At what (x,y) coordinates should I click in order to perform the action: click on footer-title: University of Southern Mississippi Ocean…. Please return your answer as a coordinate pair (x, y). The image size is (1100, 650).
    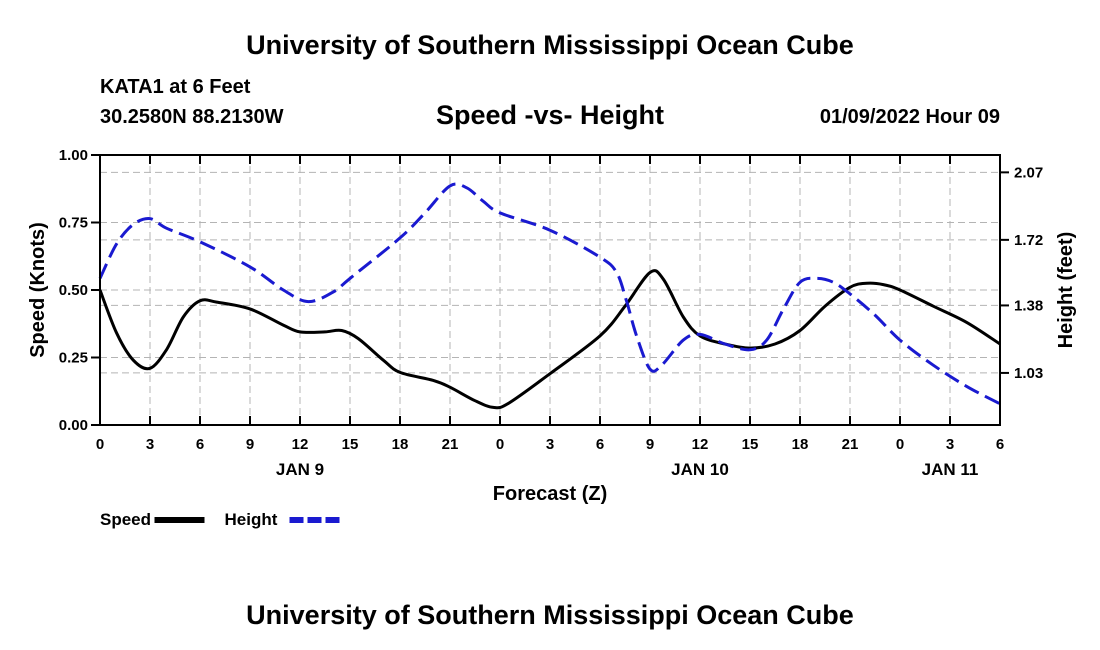
    Looking at the image, I should click on (550, 615).